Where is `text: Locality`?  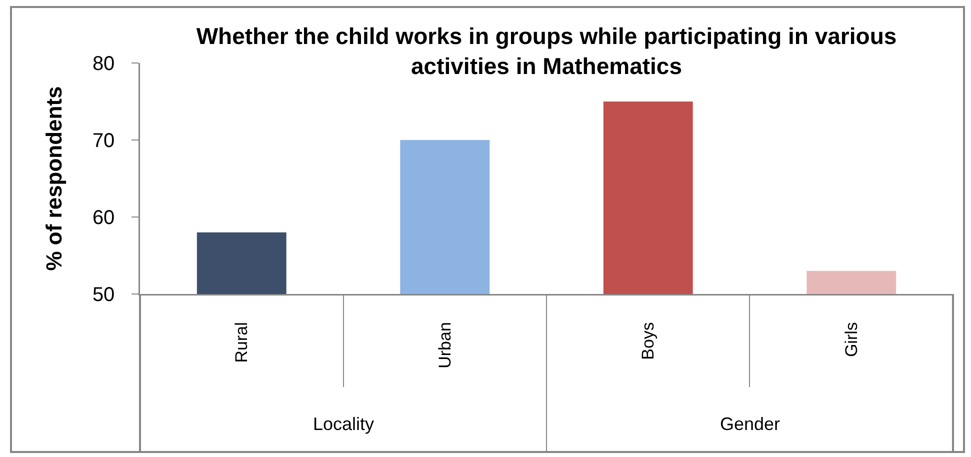
text: Locality is located at coordinates (343, 424).